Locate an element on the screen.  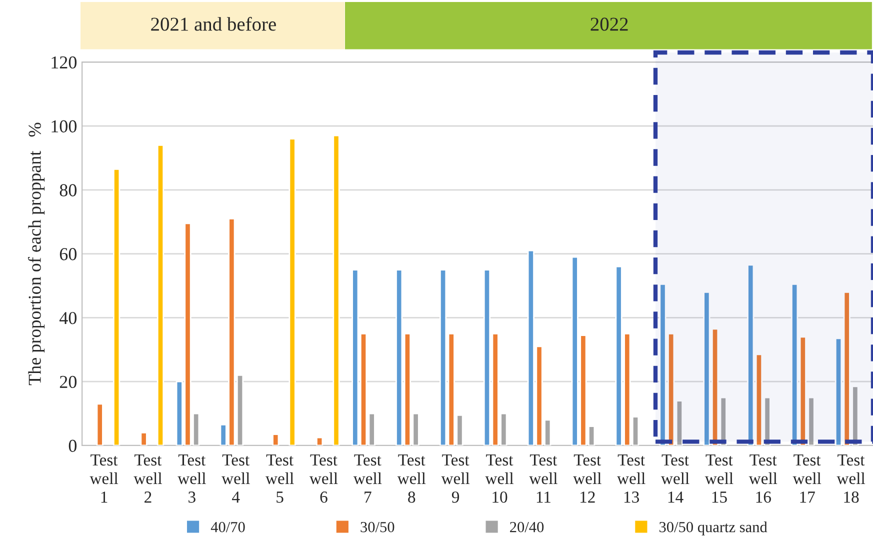
x-tick-label: Test well 6 is located at coordinates (323, 478).